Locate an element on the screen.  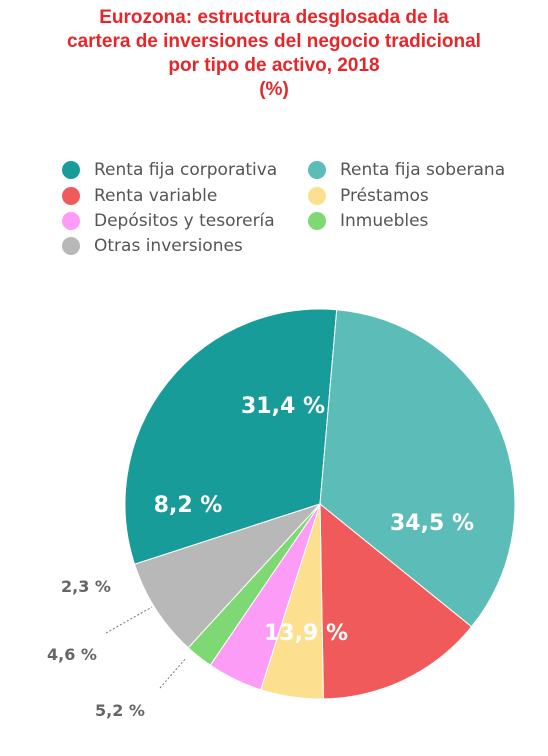
pie-slice-renta-fija-corporativa is located at coordinates (231, 436).